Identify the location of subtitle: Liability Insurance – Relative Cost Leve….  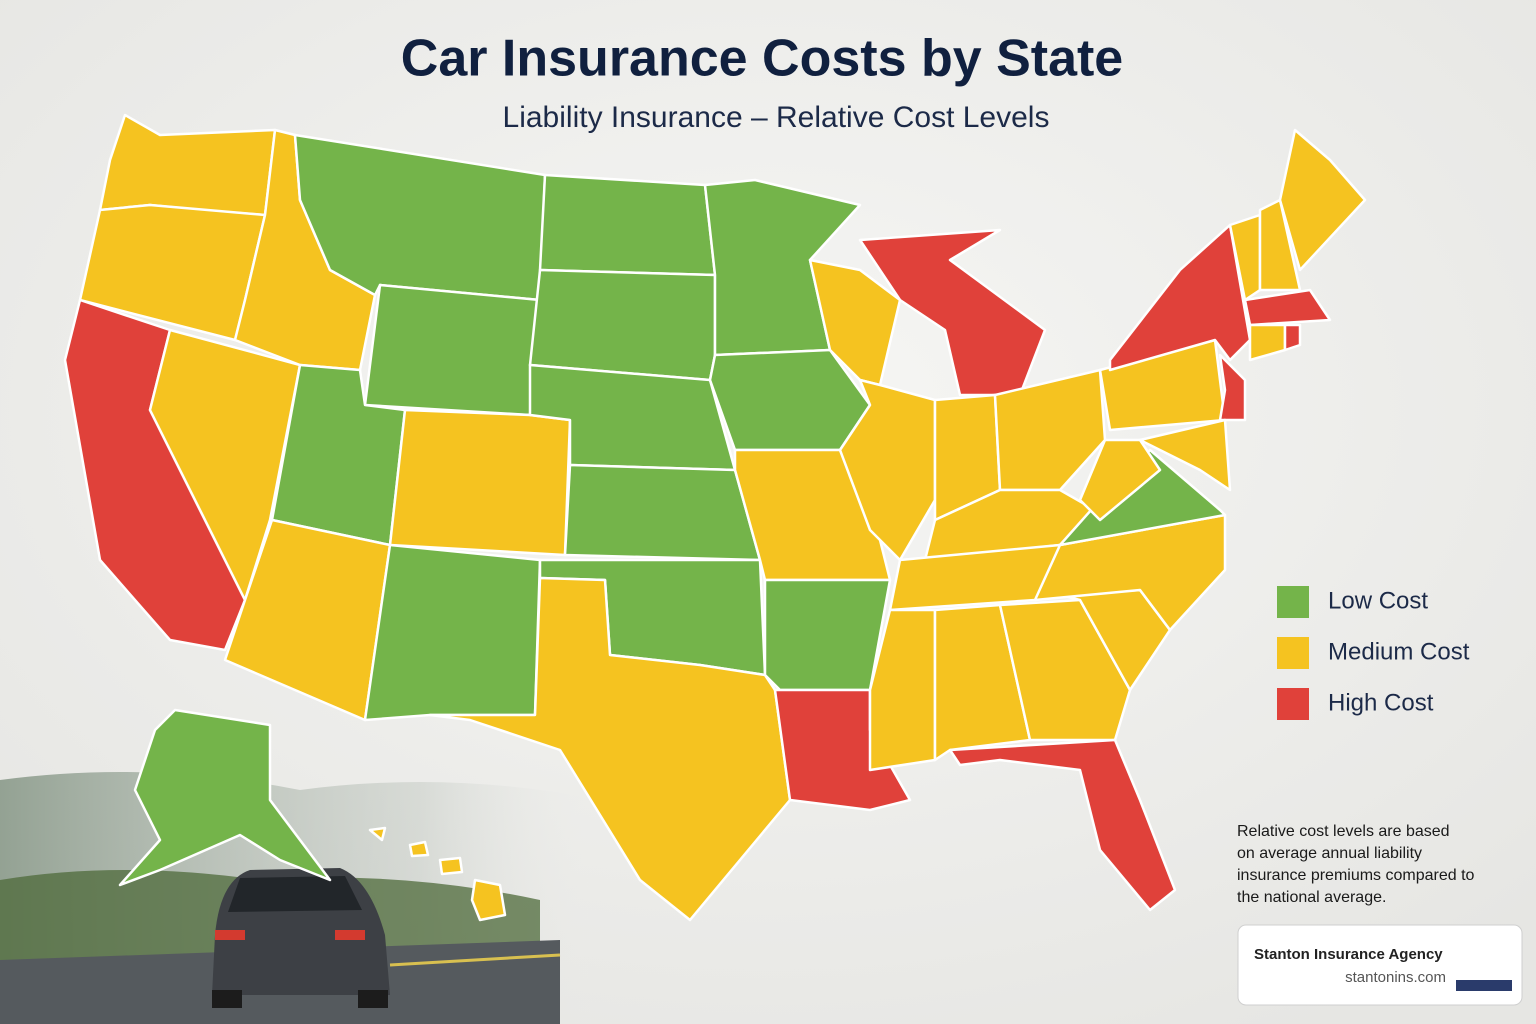
(776, 117).